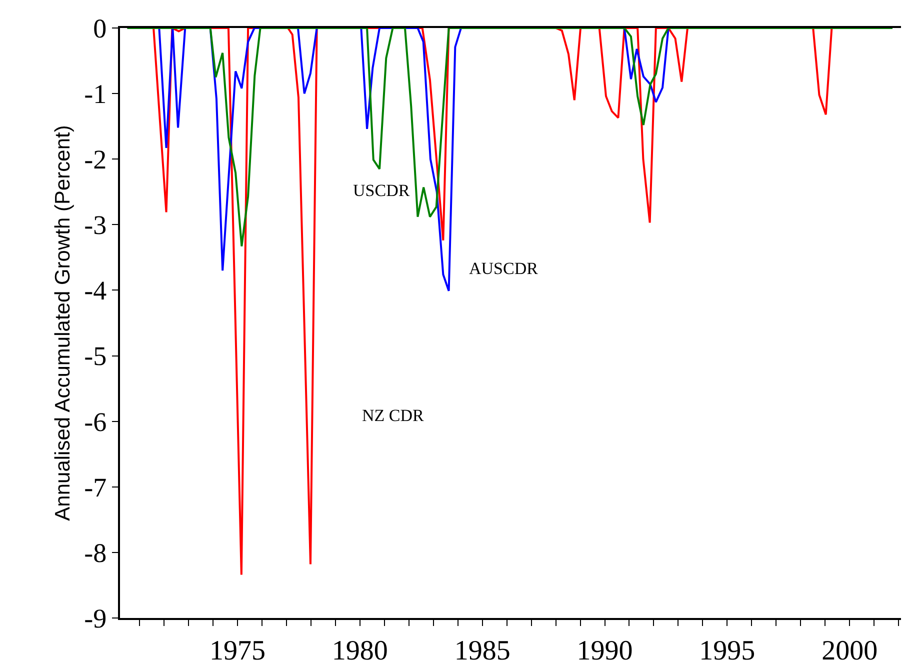 The height and width of the screenshot is (669, 903). I want to click on x-tick-label: 1980, so click(360, 651).